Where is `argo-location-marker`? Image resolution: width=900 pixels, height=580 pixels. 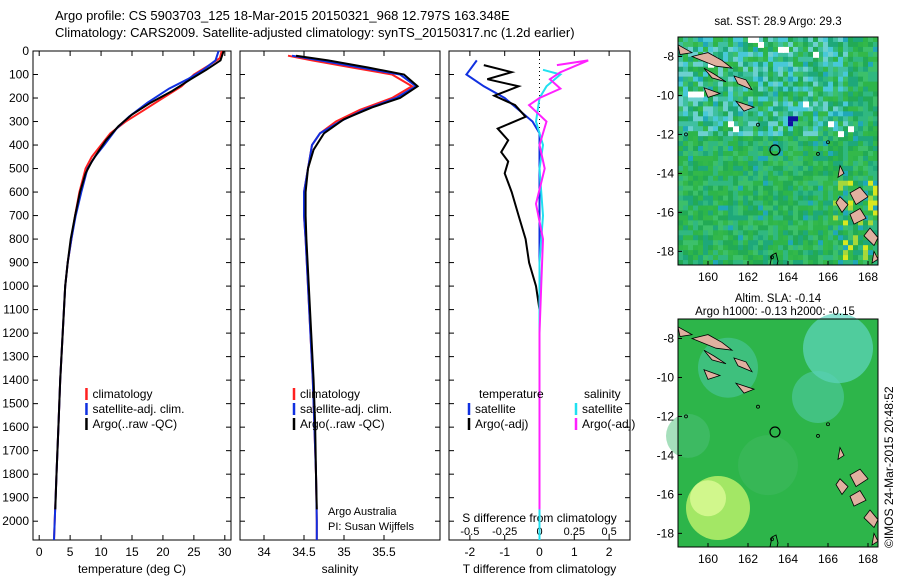
argo-location-marker is located at coordinates (775, 150).